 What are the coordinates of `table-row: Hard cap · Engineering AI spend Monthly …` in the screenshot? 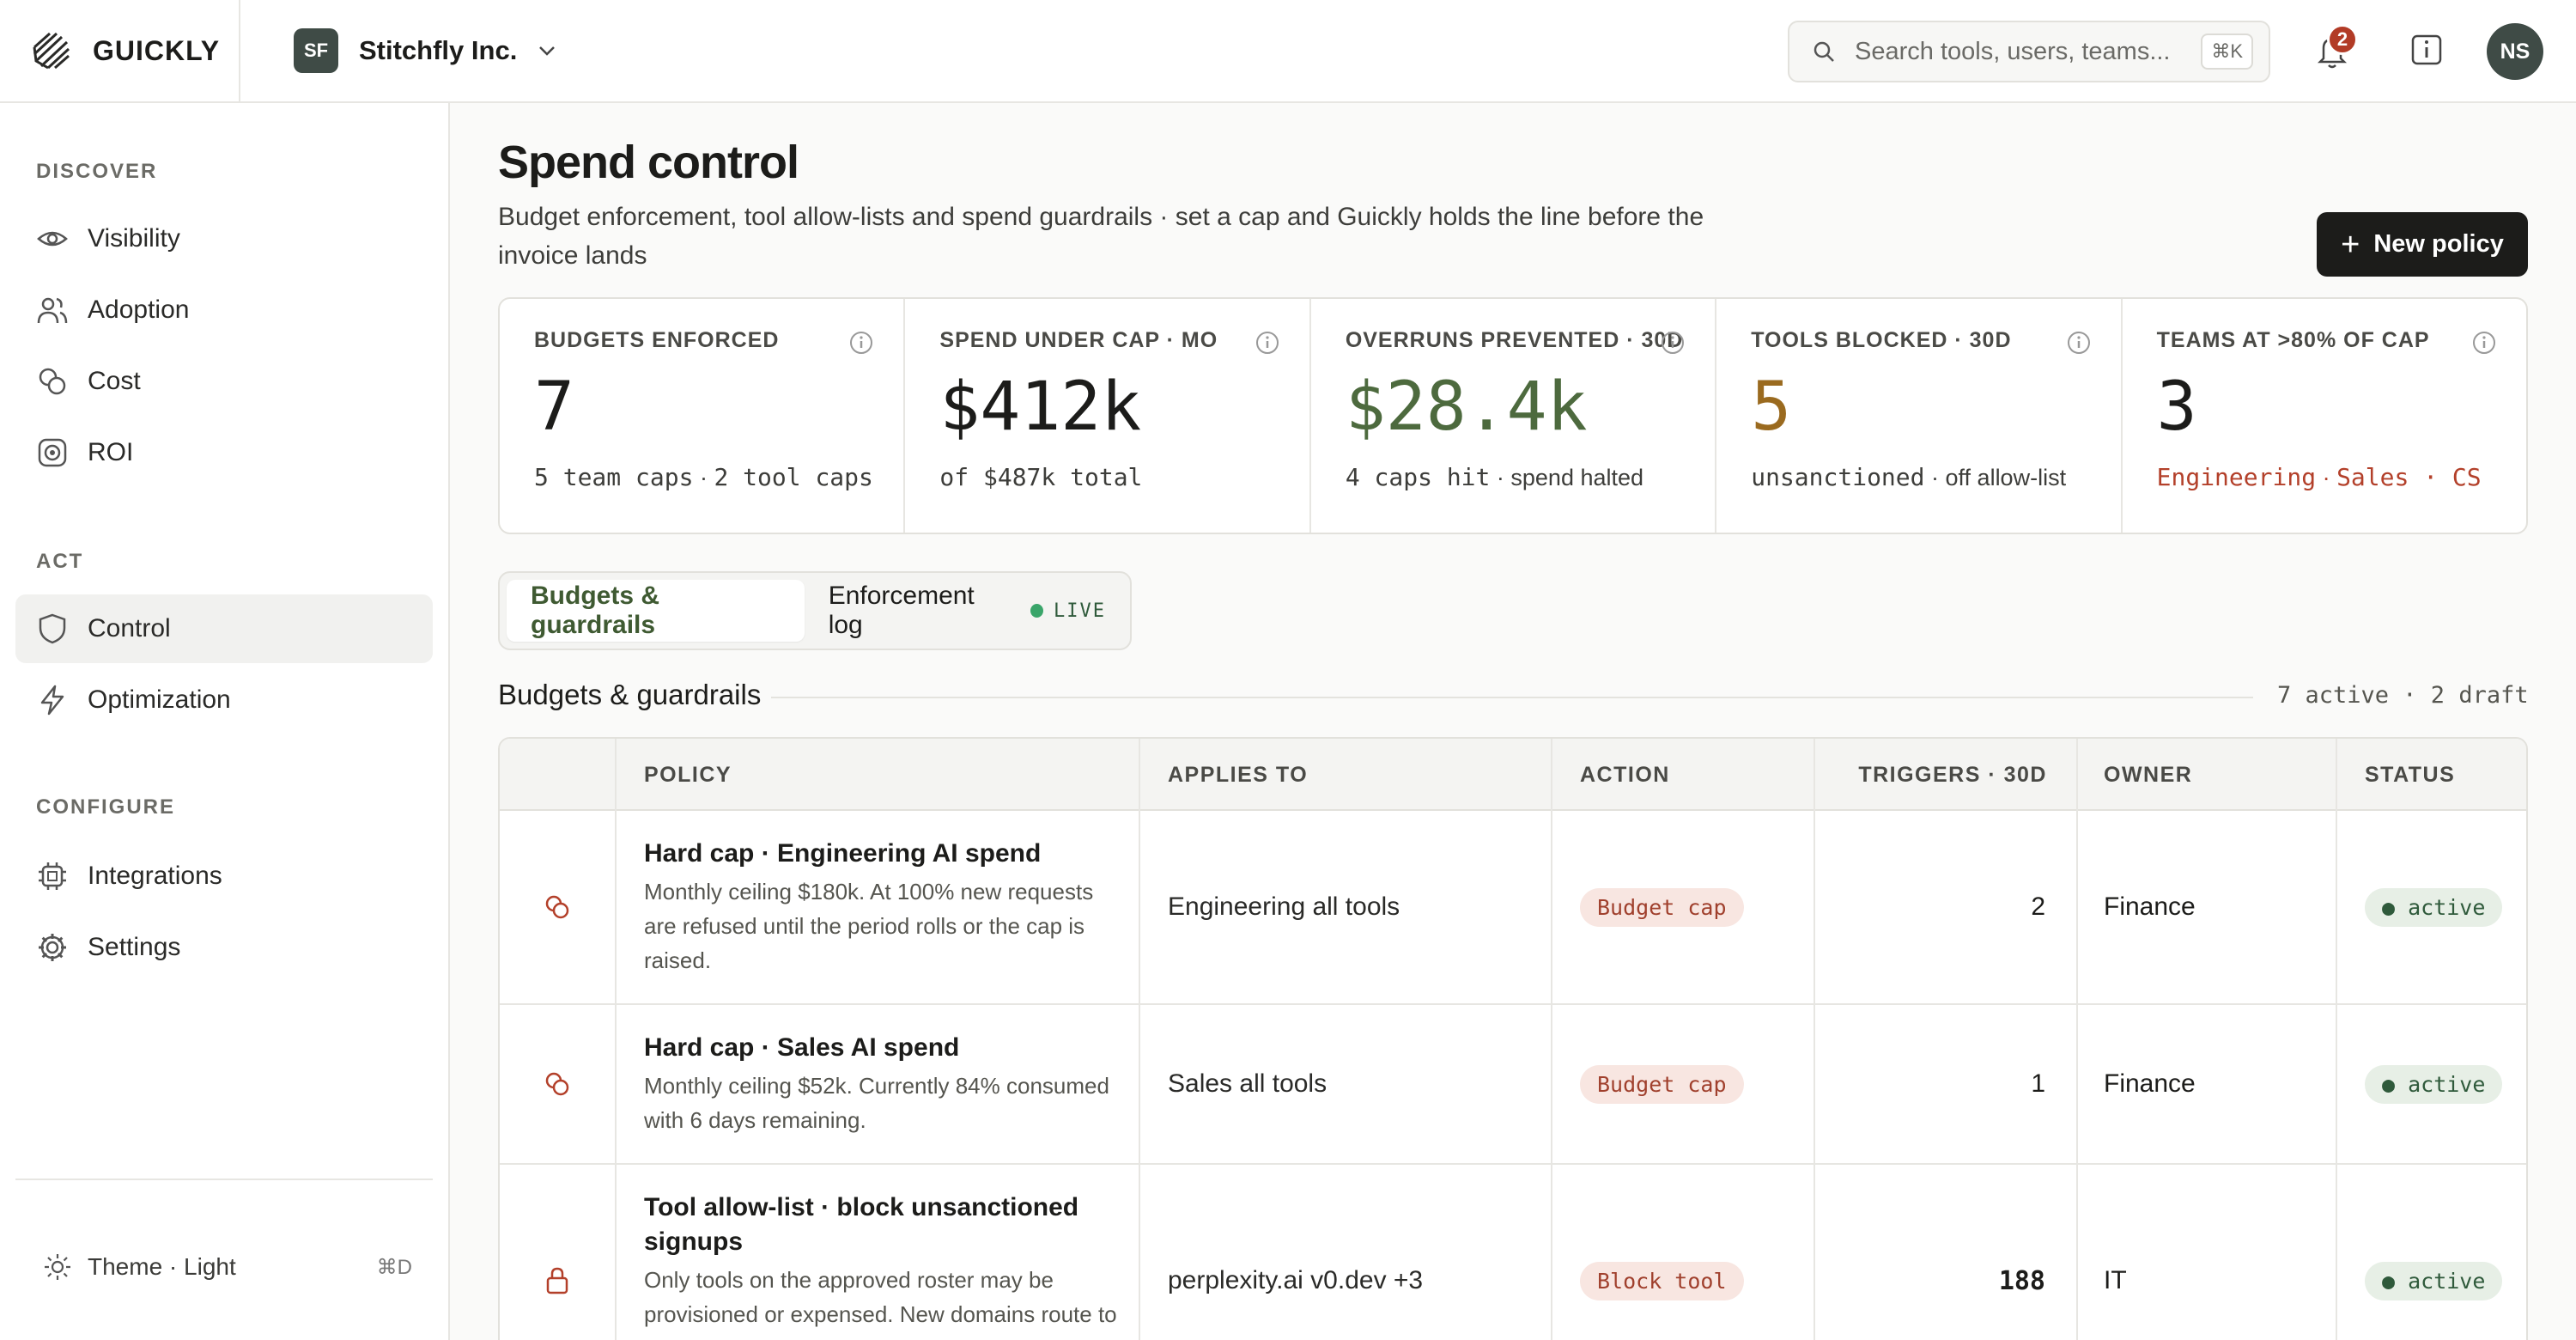 It's located at (1513, 908).